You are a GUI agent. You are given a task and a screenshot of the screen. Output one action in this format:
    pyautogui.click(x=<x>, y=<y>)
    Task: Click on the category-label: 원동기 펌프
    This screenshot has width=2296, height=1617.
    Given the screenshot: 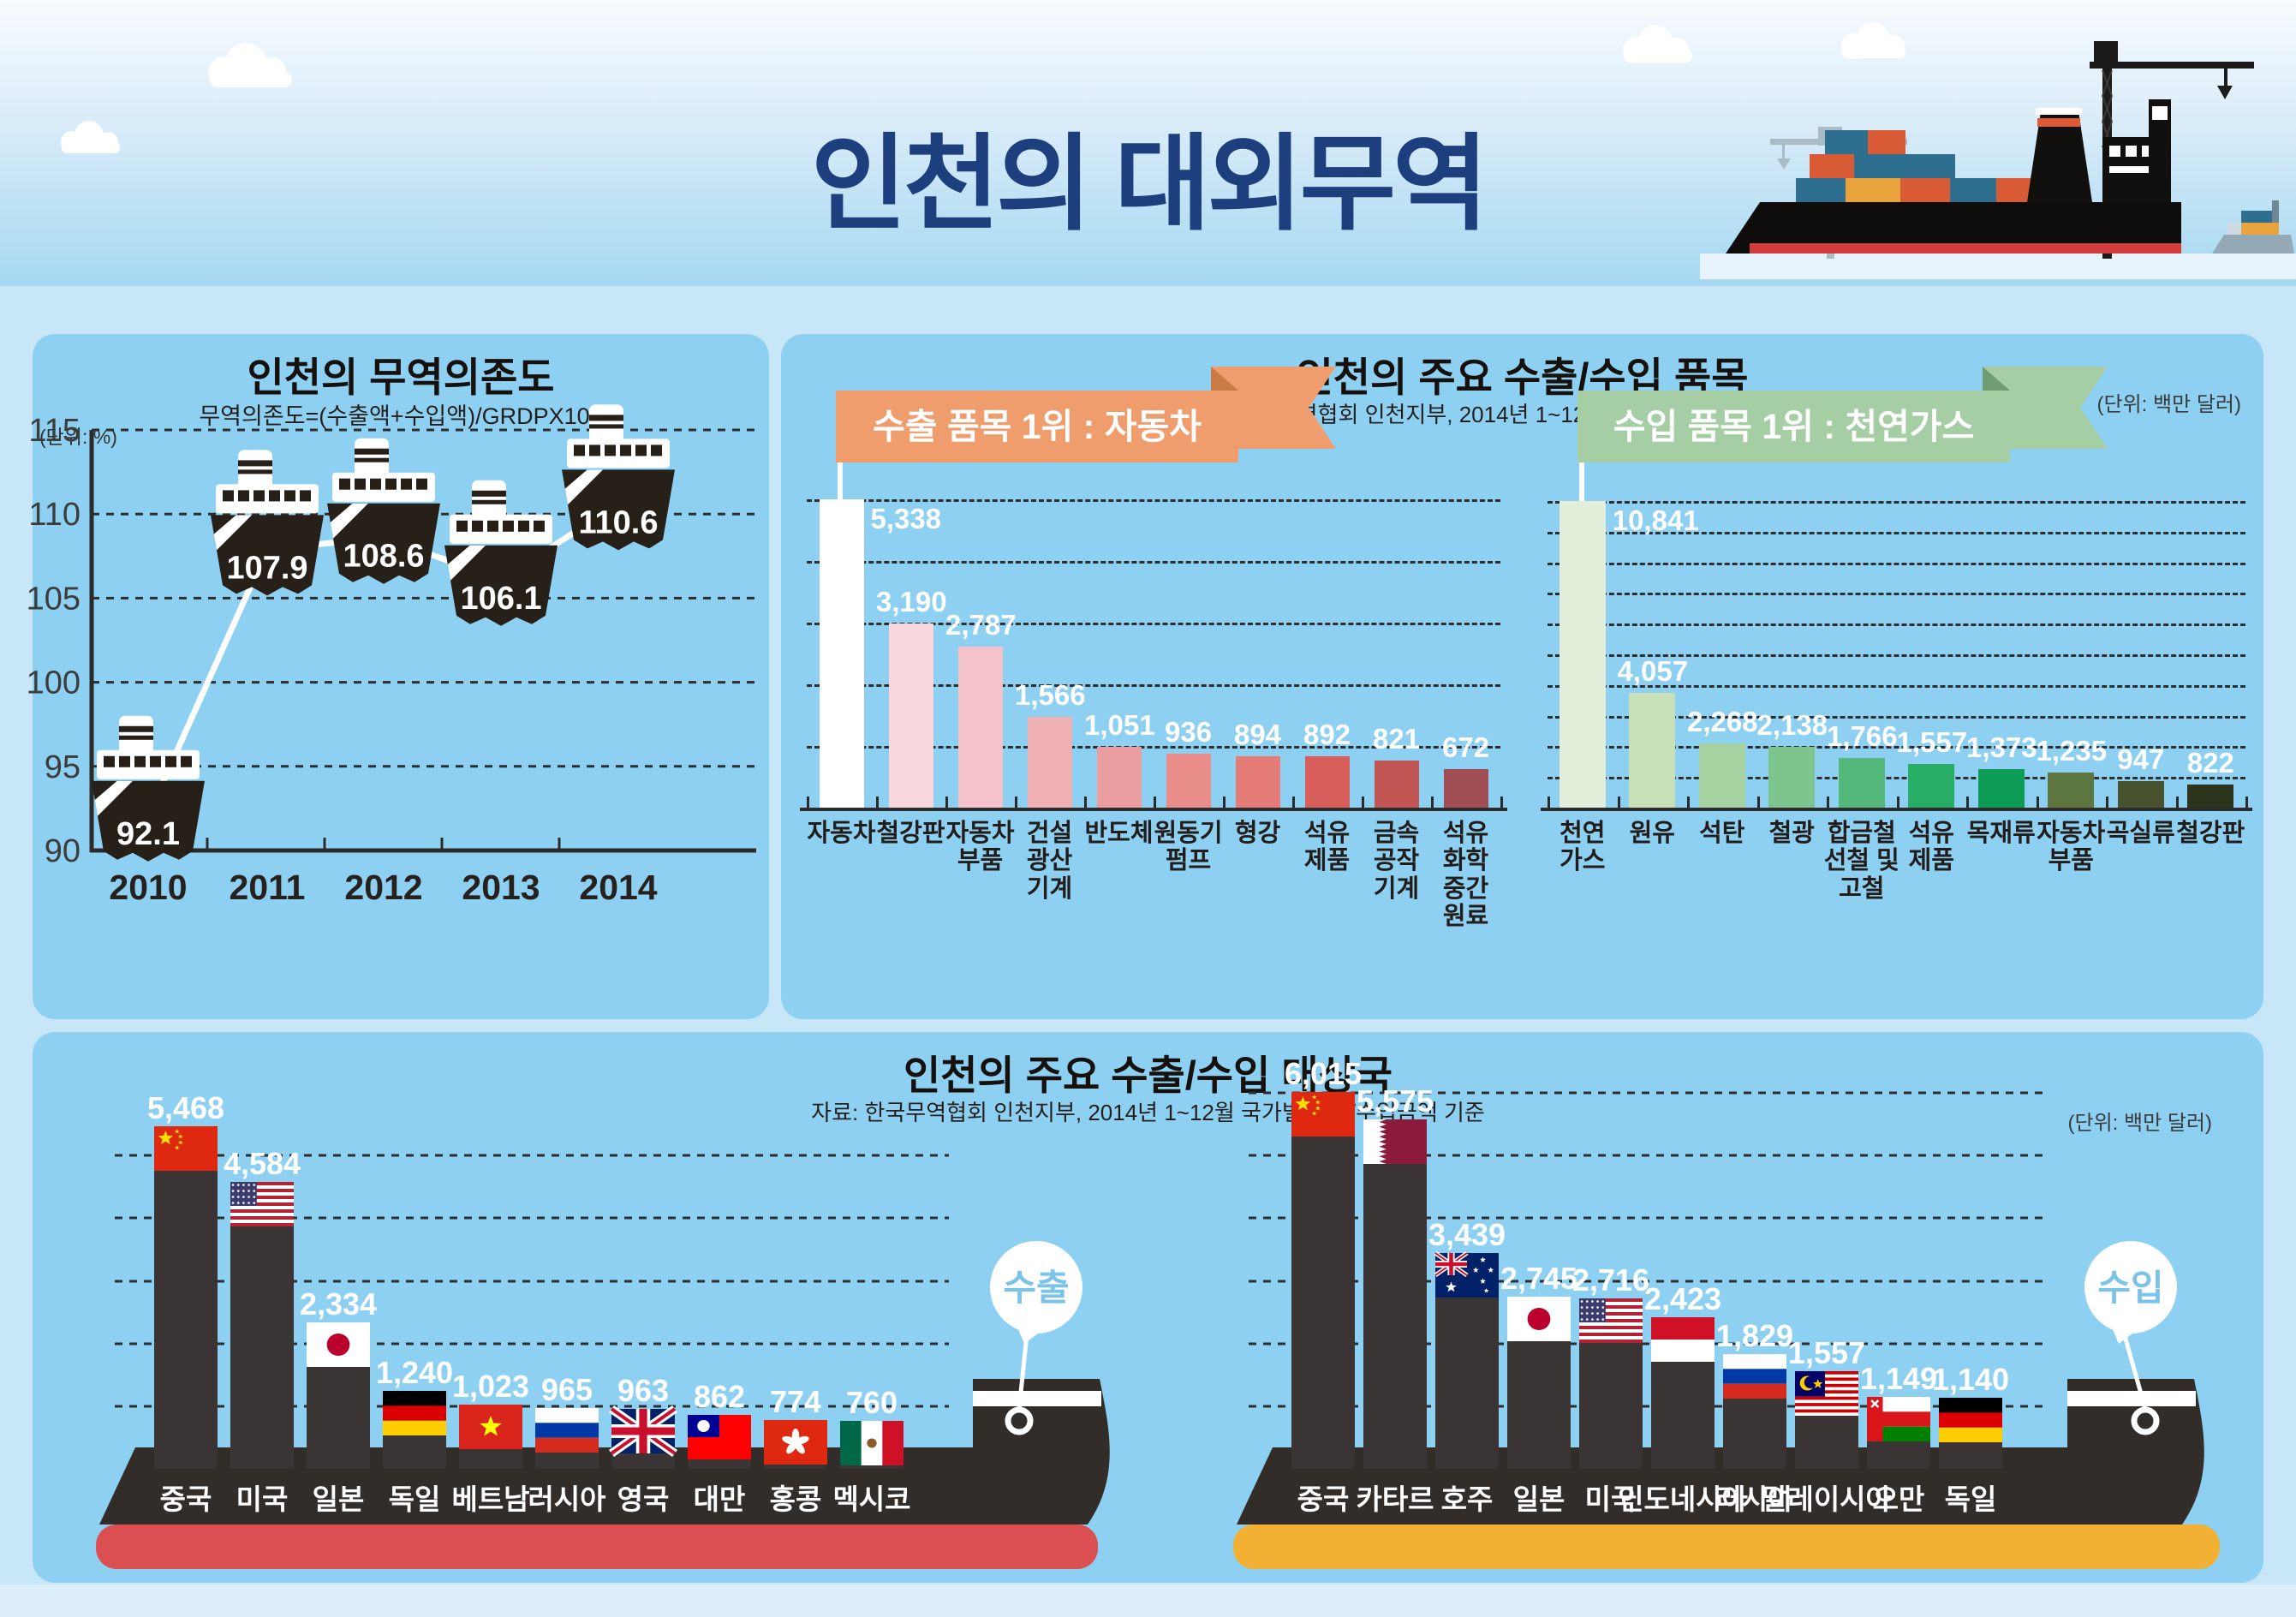 What is the action you would take?
    pyautogui.click(x=1188, y=847)
    